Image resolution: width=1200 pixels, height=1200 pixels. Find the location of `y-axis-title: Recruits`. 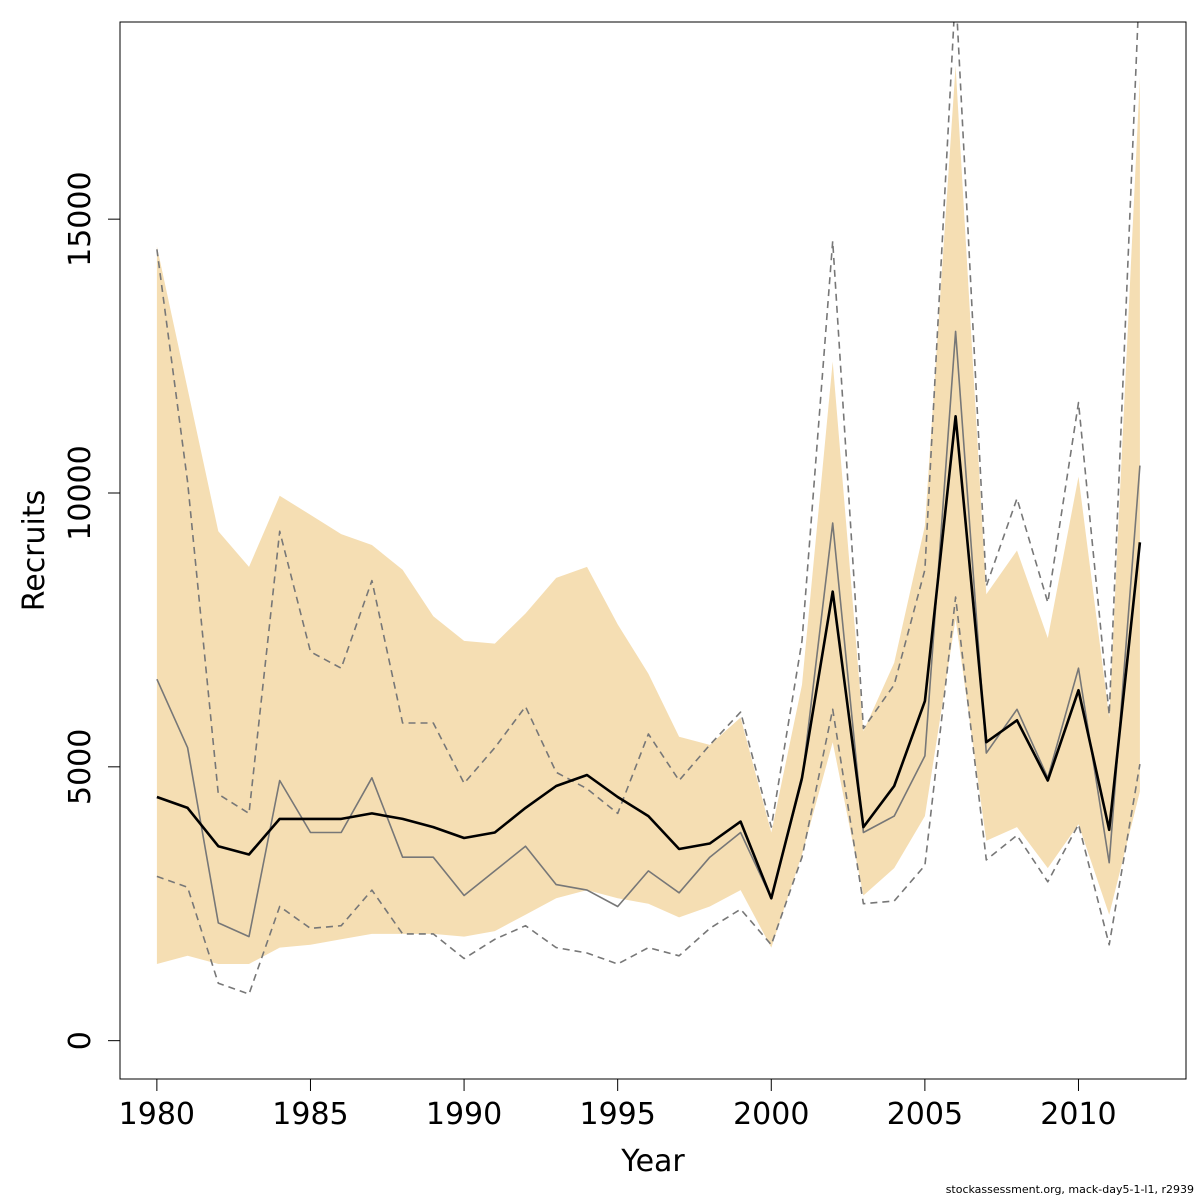

y-axis-title: Recruits is located at coordinates (34, 551).